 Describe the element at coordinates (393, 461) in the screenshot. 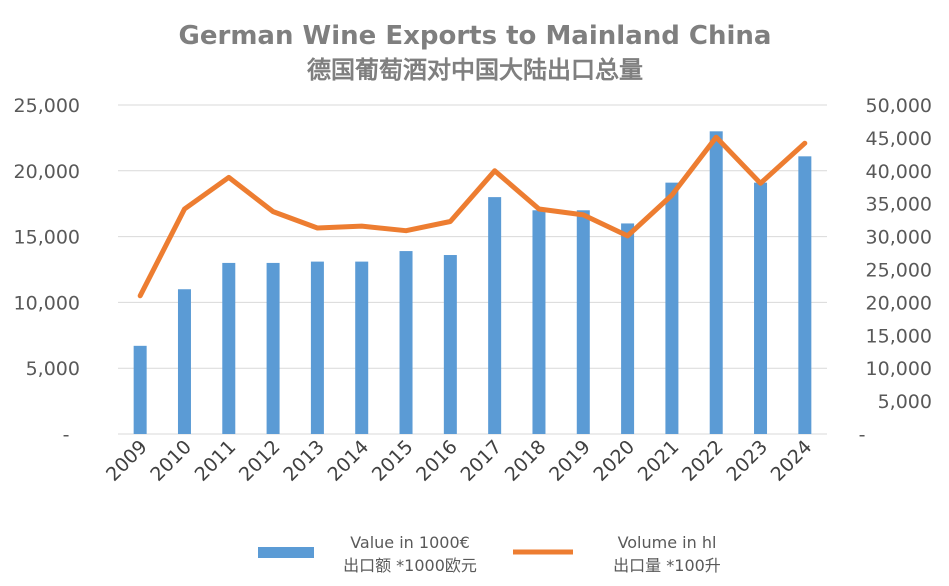

I see `x-tick-label: 2015` at that location.